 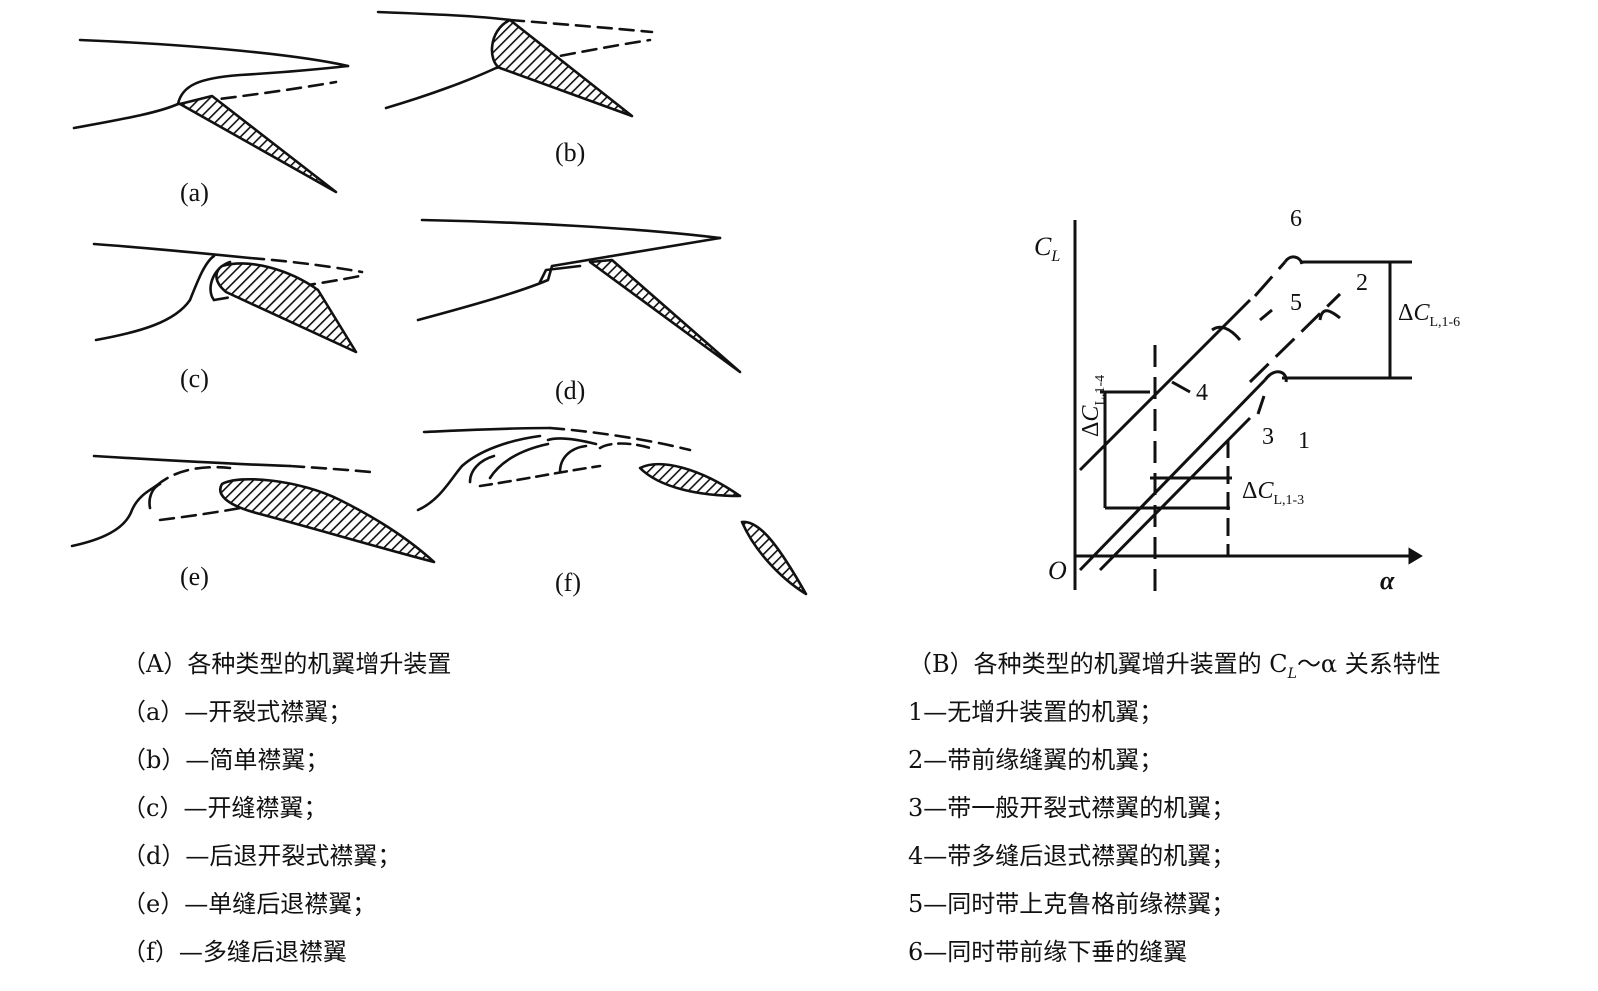 What do you see at coordinates (1273, 493) in the screenshot?
I see `delta-cl-1-3: ΔCL,1-3` at bounding box center [1273, 493].